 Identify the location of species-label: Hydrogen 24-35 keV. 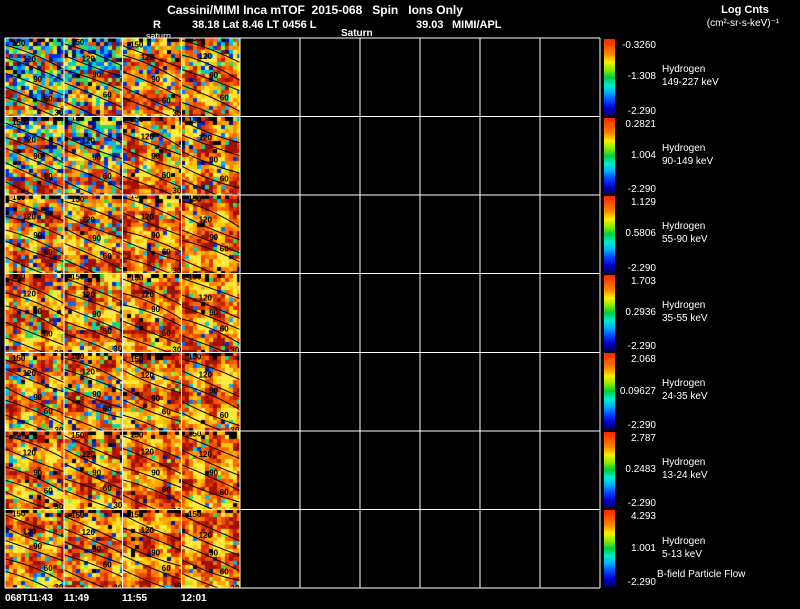
(685, 390).